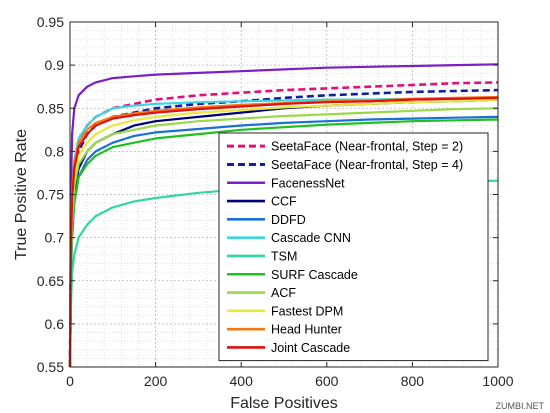 The height and width of the screenshot is (413, 550). What do you see at coordinates (50, 367) in the screenshot?
I see `y-tick-label: 0.55` at bounding box center [50, 367].